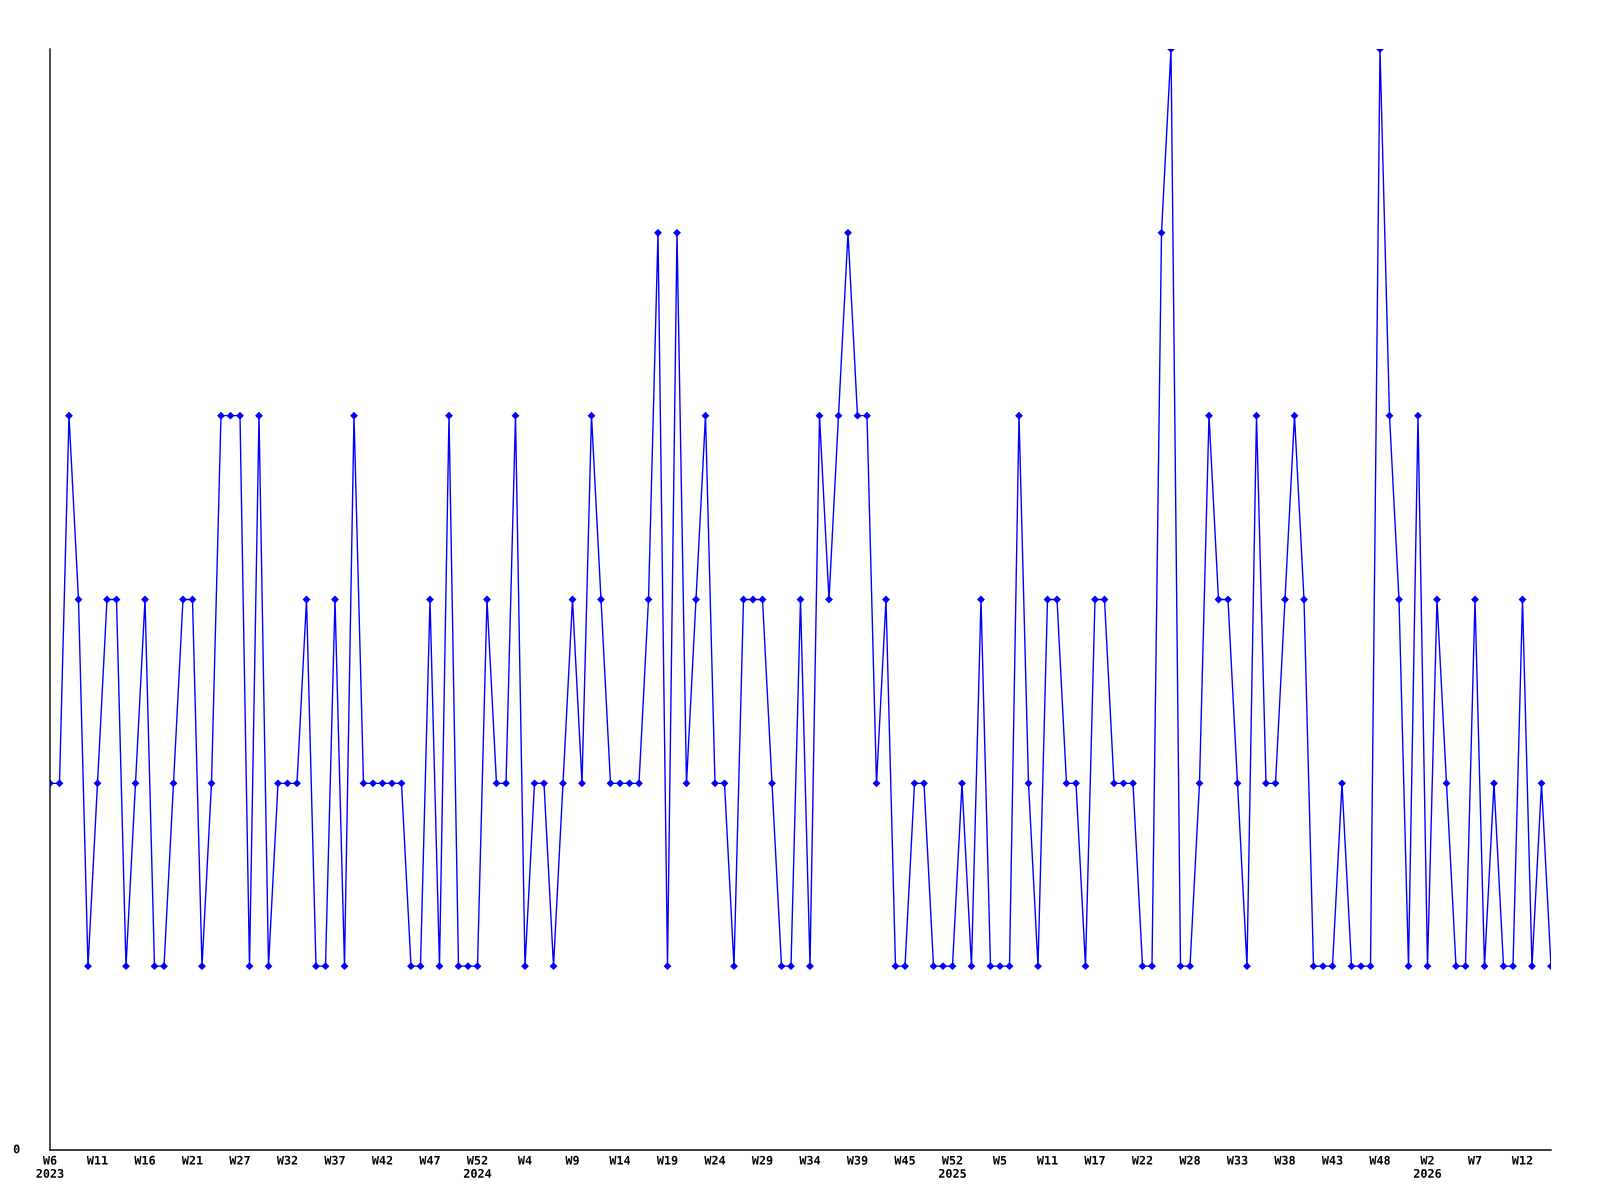 Image resolution: width=1600 pixels, height=1200 pixels. Describe the element at coordinates (1189, 1160) in the screenshot. I see `x-tick-label: W28` at that location.